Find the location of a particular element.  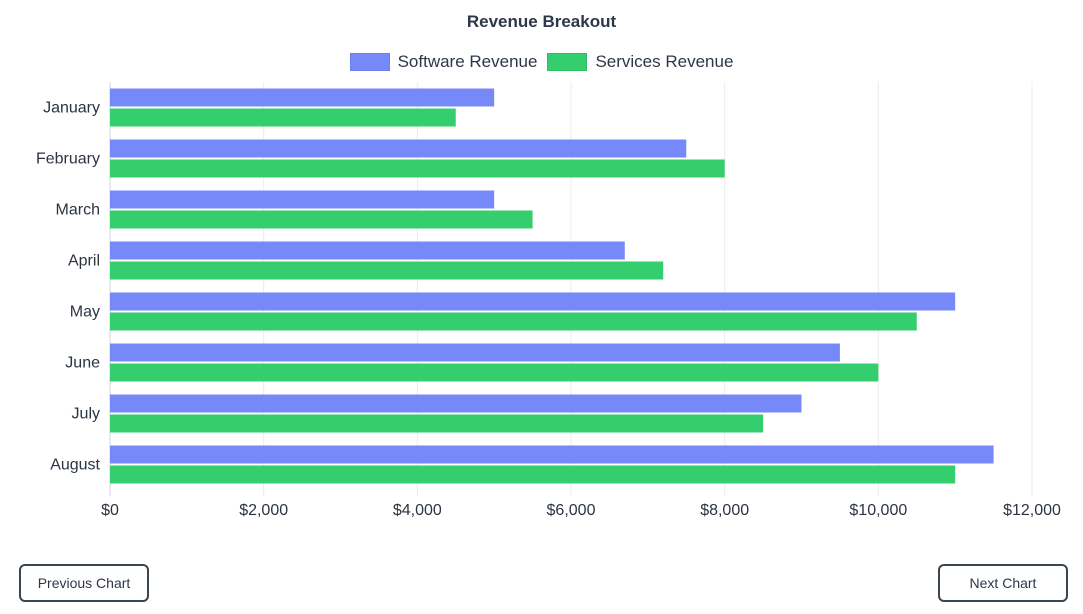

y-tick-label: July is located at coordinates (86, 414).